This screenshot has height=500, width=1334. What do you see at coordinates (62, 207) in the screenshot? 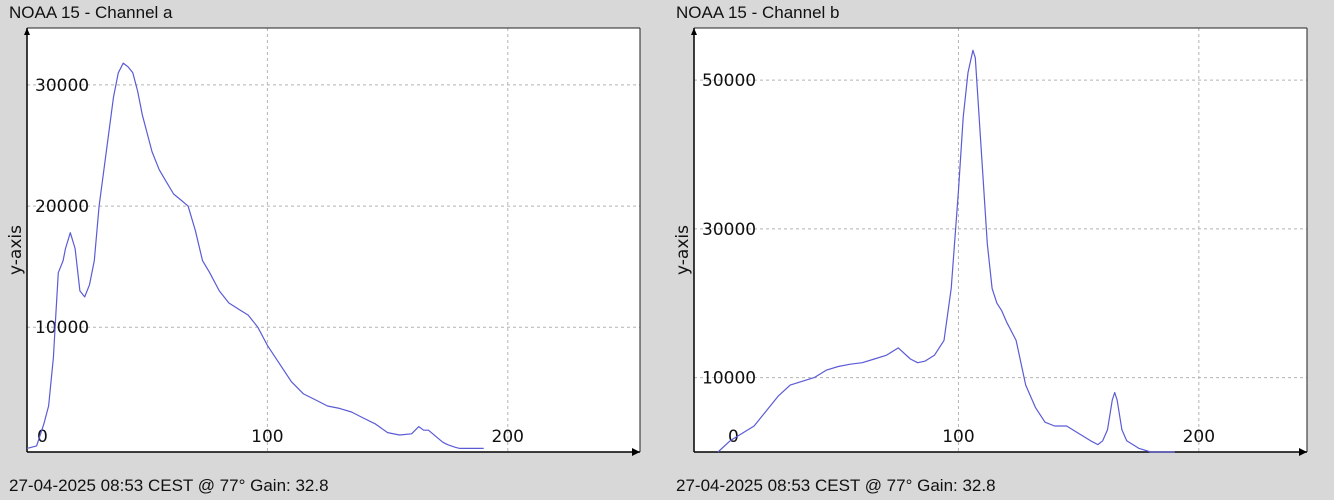
I see `y-tick-label: 20000` at bounding box center [62, 207].